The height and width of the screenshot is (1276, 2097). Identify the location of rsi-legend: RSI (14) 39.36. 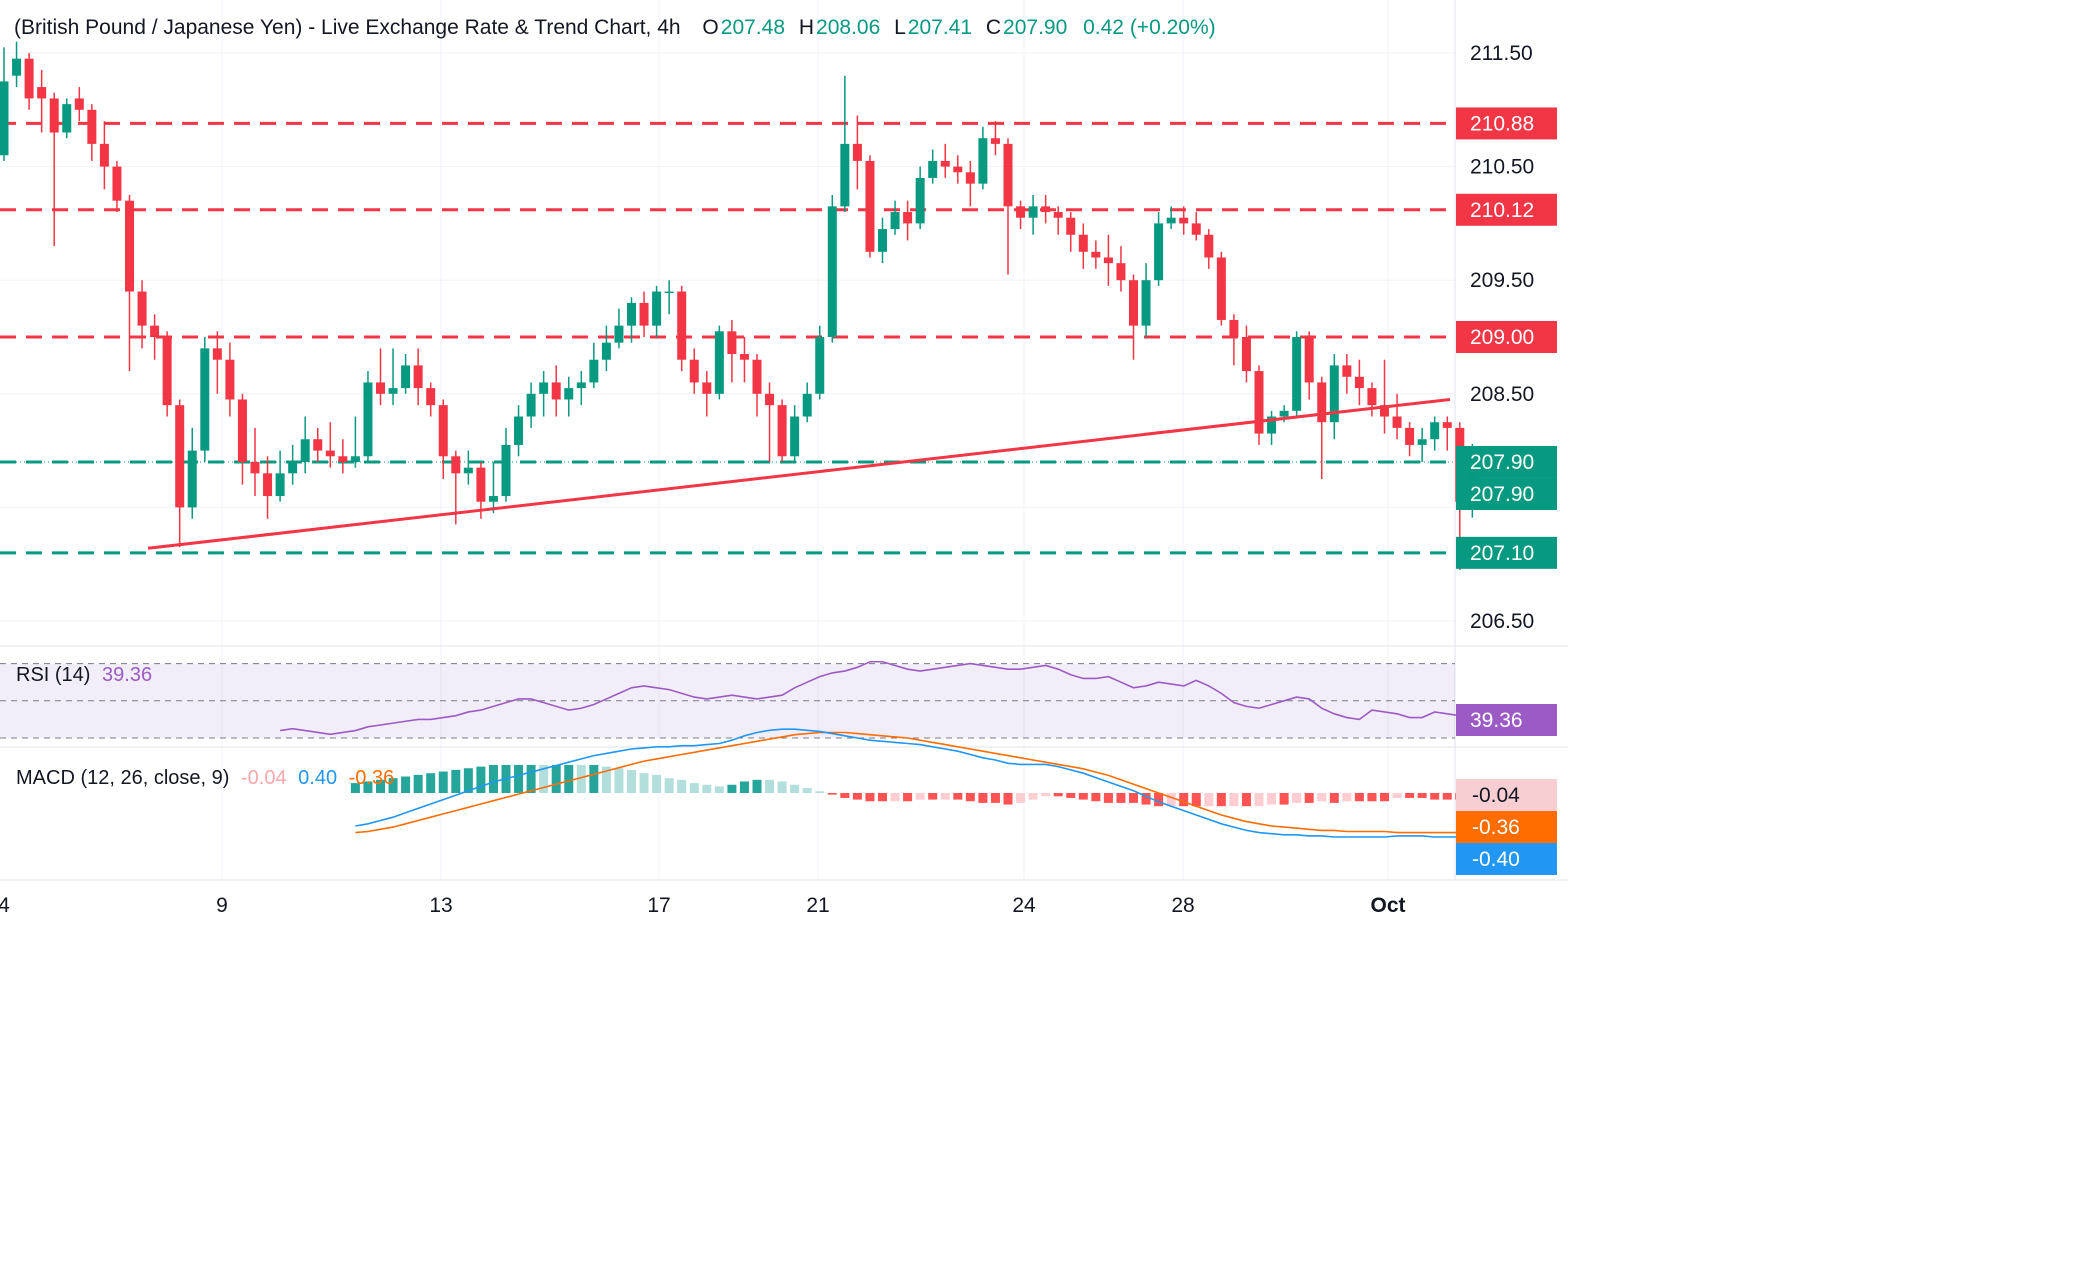
(84, 675).